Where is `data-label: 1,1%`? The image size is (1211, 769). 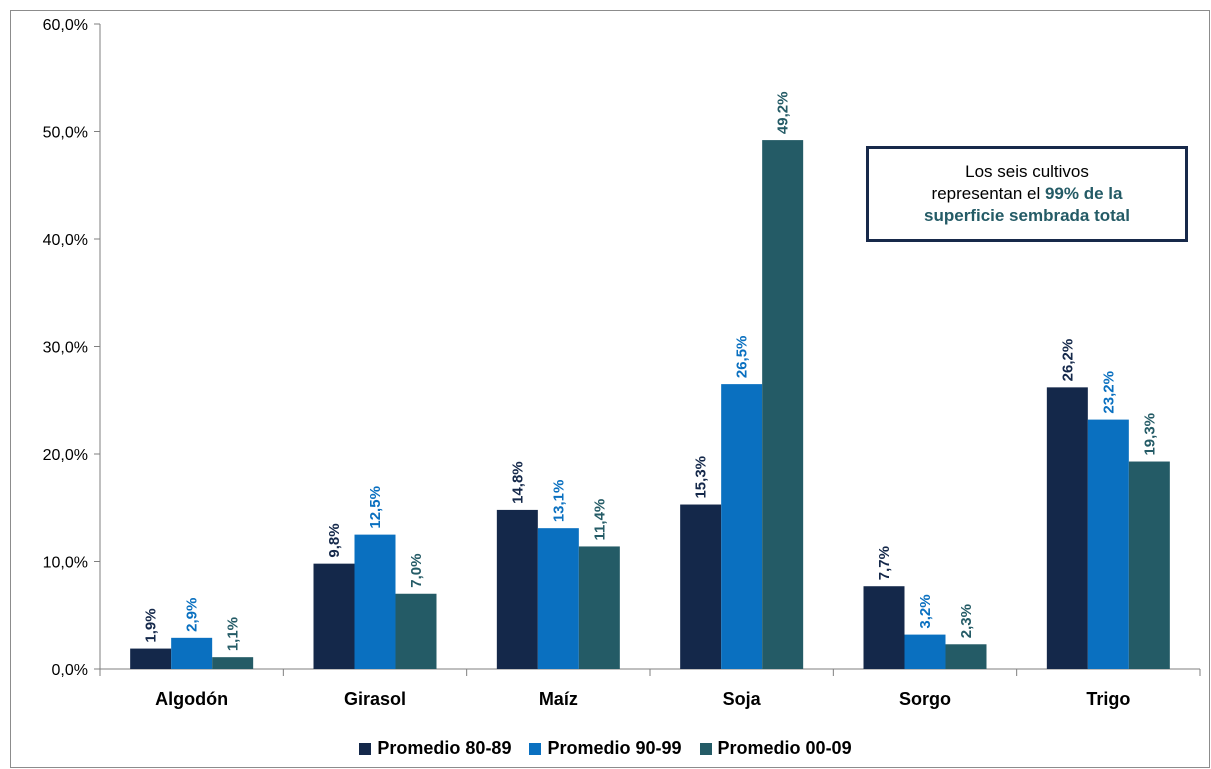 data-label: 1,1% is located at coordinates (233, 634).